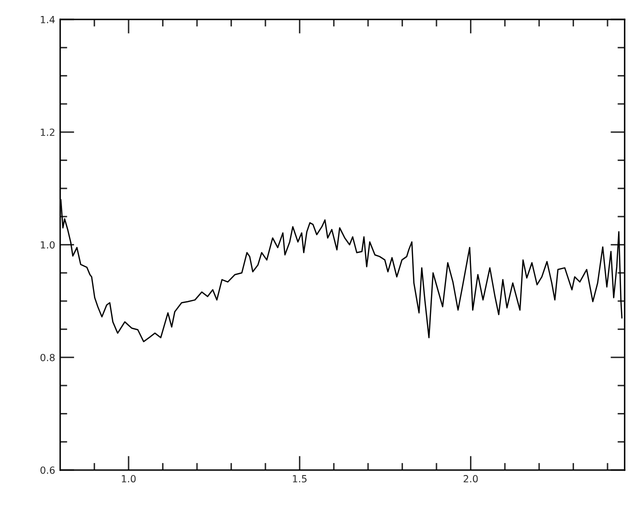  What do you see at coordinates (47, 245) in the screenshot?
I see `y-tick-label: 1.0` at bounding box center [47, 245].